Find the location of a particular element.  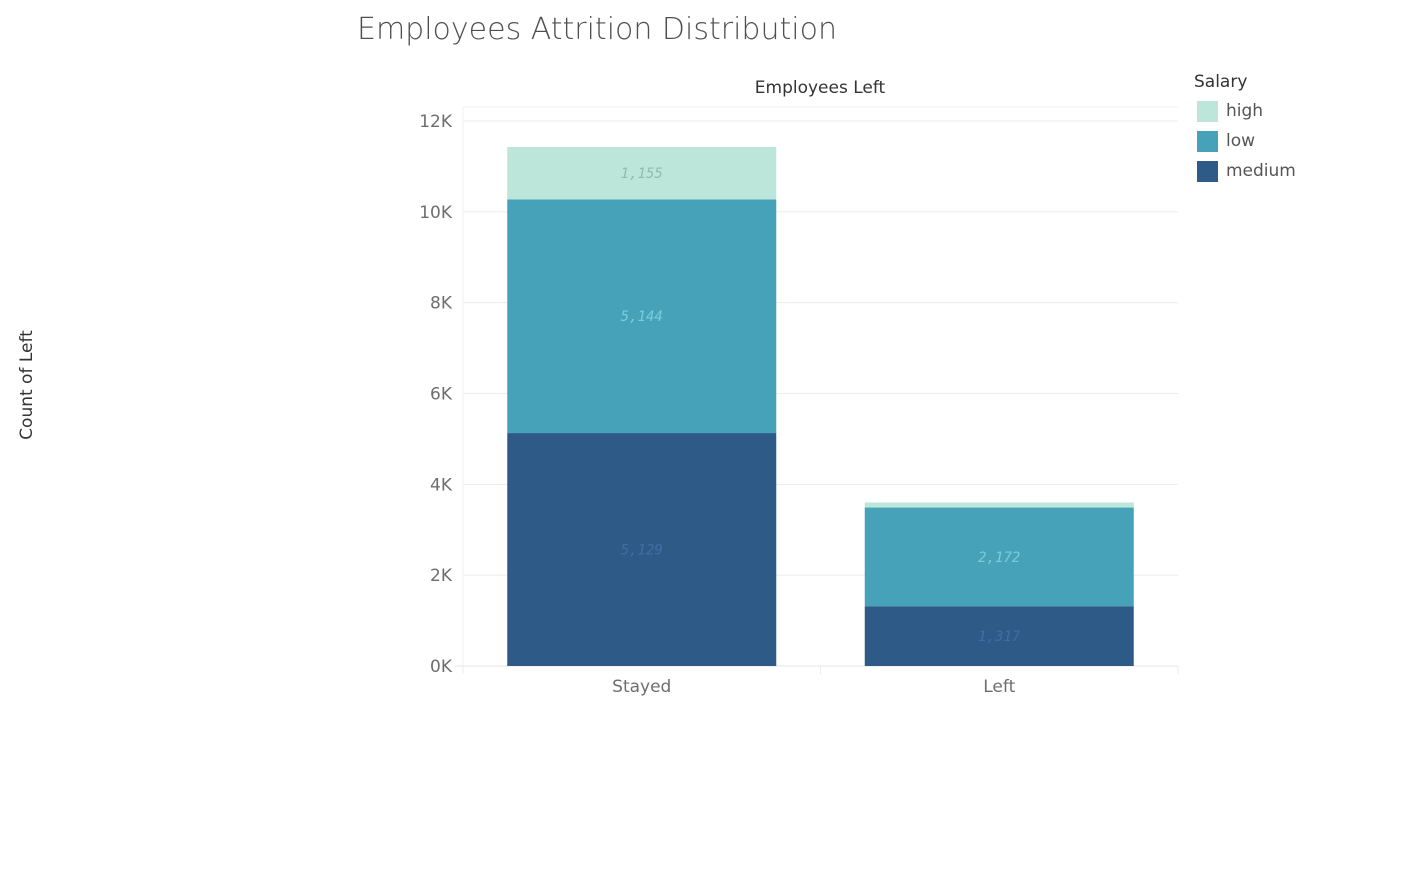

bar-segment-low-left is located at coordinates (999, 557).